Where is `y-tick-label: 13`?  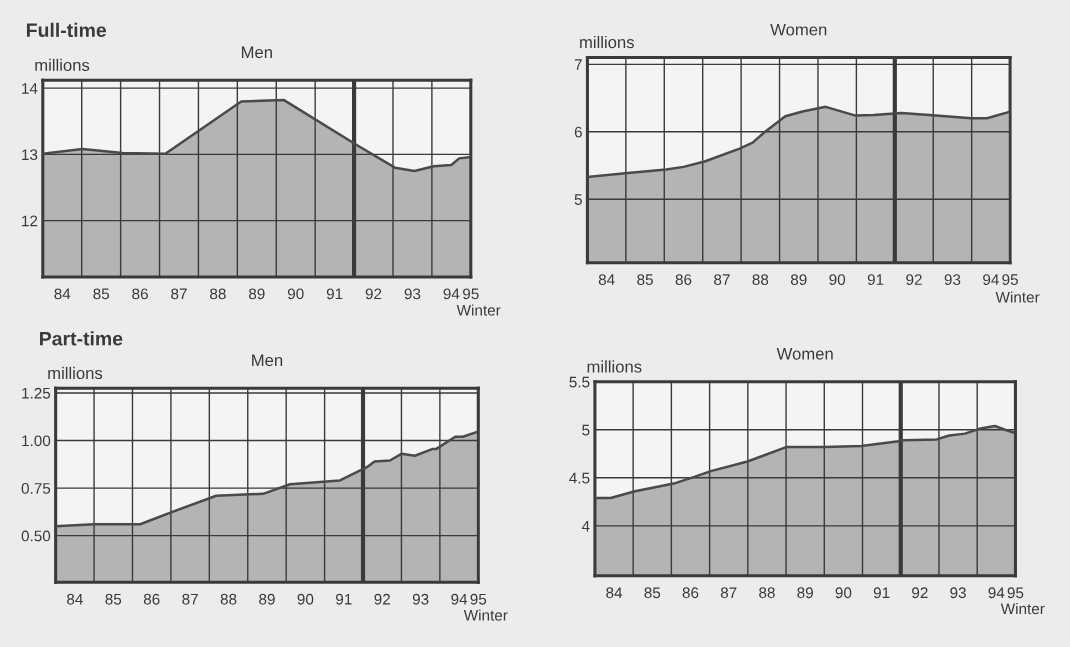 y-tick-label: 13 is located at coordinates (30, 155).